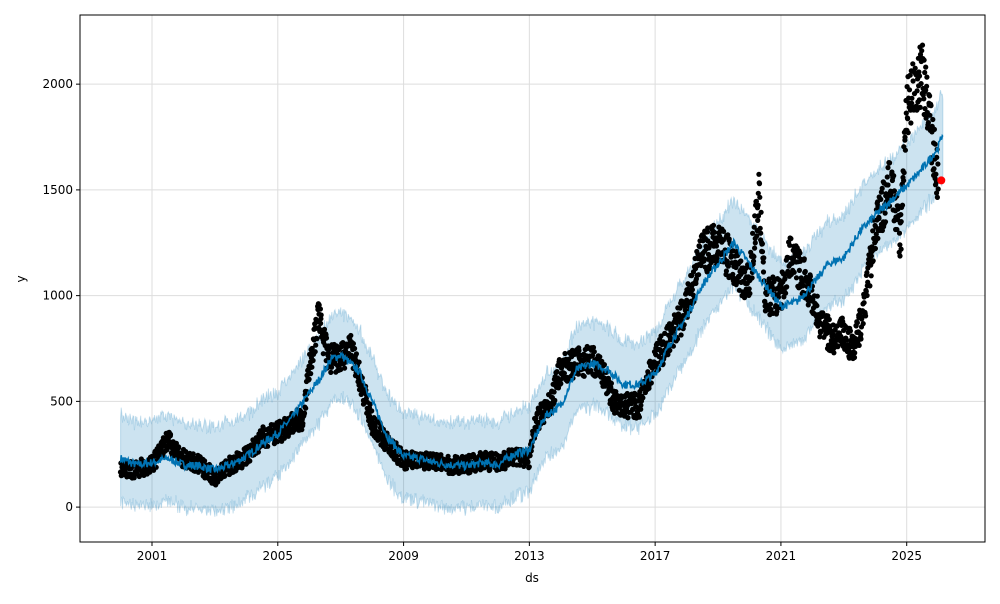 This screenshot has width=1000, height=604. Describe the element at coordinates (941, 180) in the screenshot. I see `new-points` at that location.